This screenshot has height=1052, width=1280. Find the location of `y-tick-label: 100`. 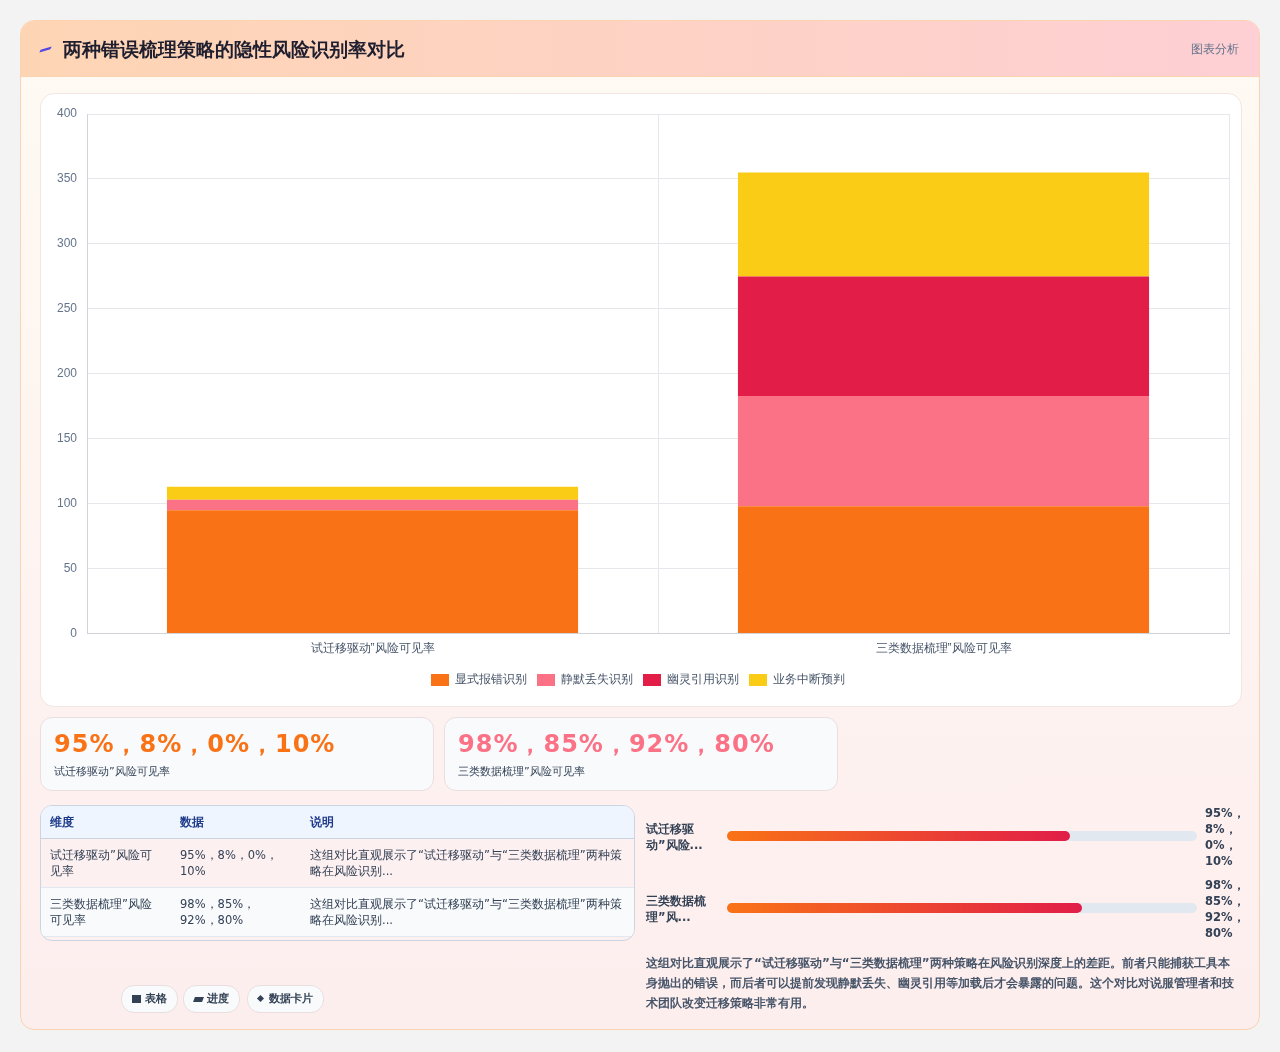

y-tick-label: 100 is located at coordinates (67, 503).